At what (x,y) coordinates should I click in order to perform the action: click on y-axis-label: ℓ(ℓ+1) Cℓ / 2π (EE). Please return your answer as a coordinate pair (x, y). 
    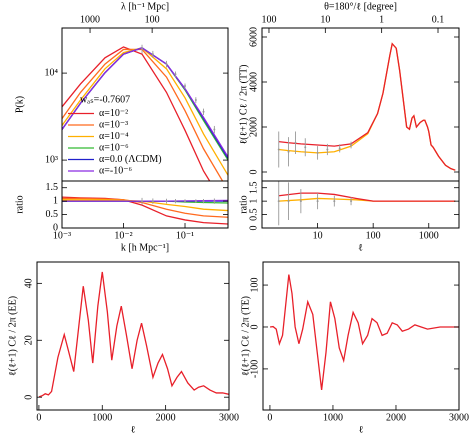
    Looking at the image, I should click on (12, 336).